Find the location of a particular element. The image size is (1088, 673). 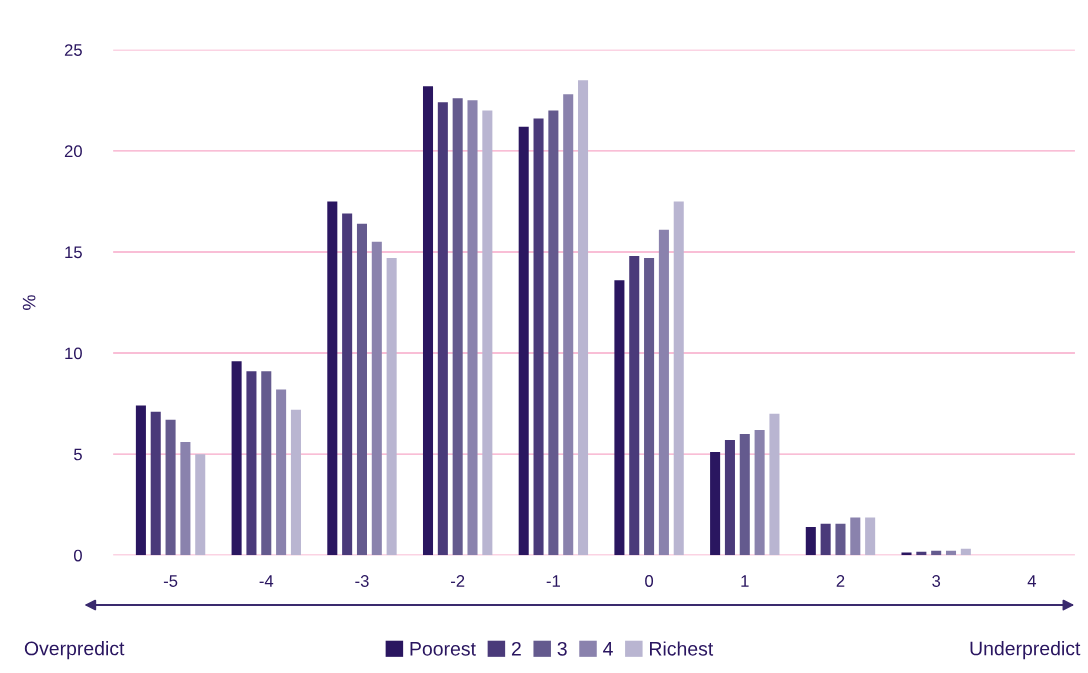

y-tick-label: 20 is located at coordinates (73, 151).